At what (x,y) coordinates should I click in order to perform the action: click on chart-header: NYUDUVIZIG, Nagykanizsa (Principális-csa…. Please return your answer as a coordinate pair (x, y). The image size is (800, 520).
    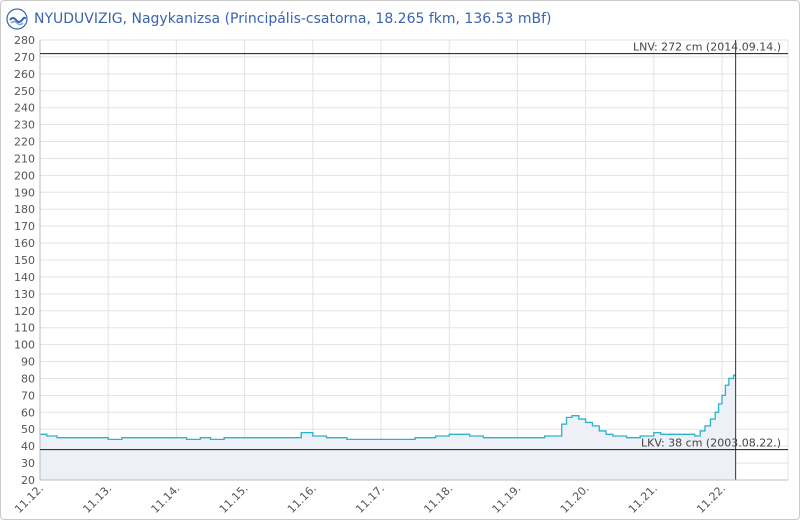
    Looking at the image, I should click on (279, 19).